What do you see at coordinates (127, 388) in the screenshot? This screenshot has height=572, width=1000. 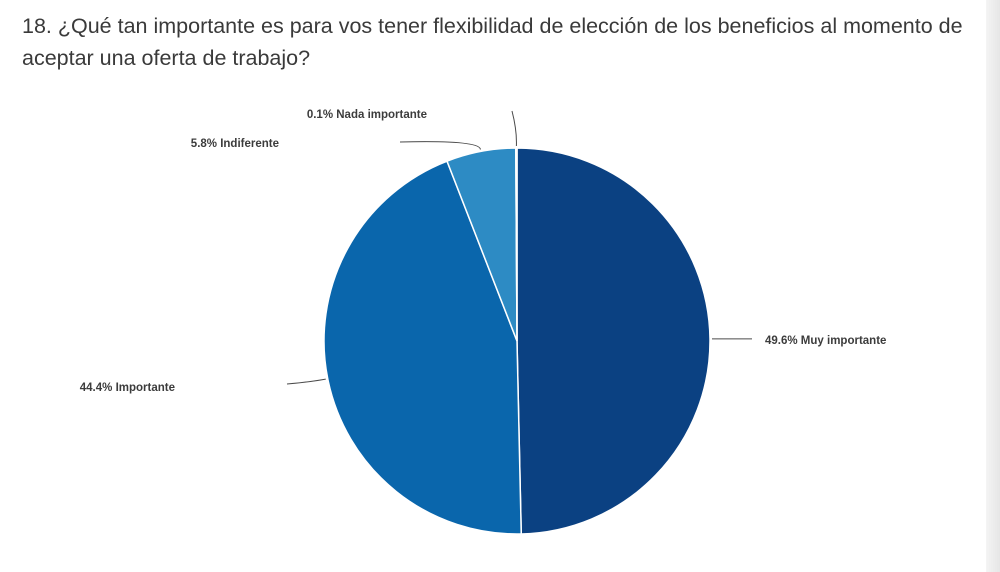 I see `slice-label: 44.4% Importante` at bounding box center [127, 388].